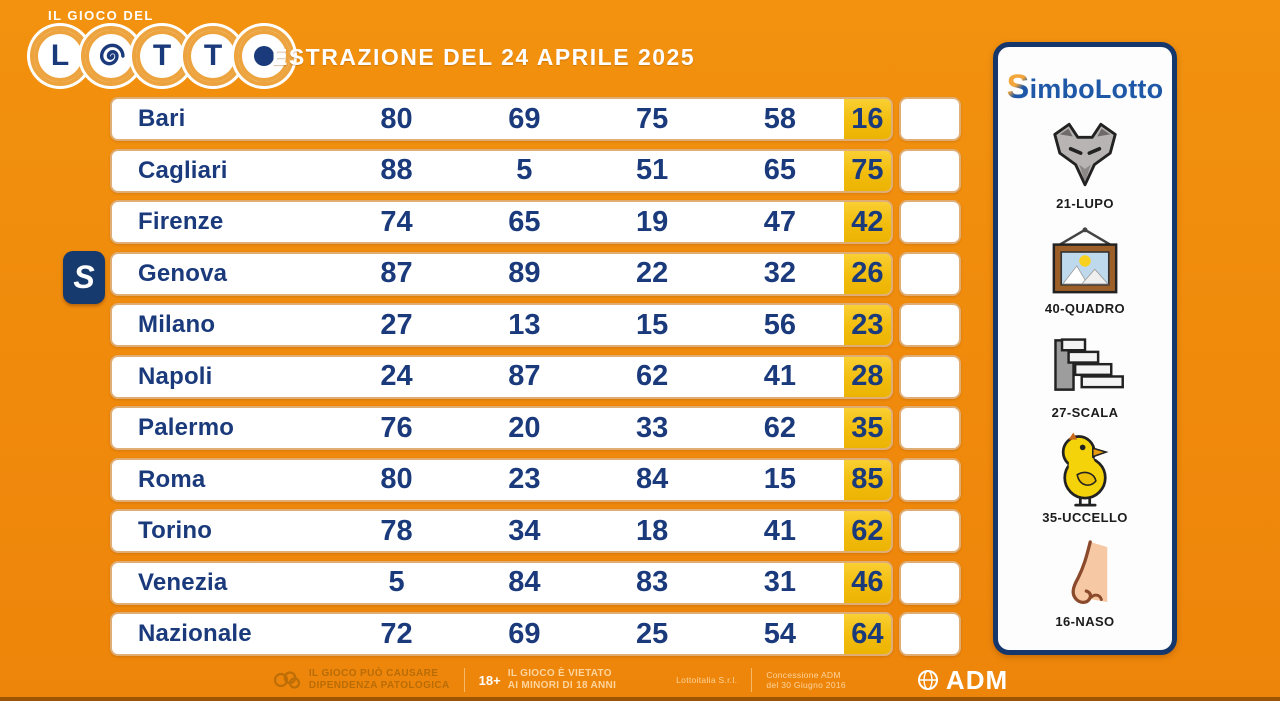 The width and height of the screenshot is (1280, 701). I want to click on table-row: Genova 87 89 22 32 26, so click(536, 273).